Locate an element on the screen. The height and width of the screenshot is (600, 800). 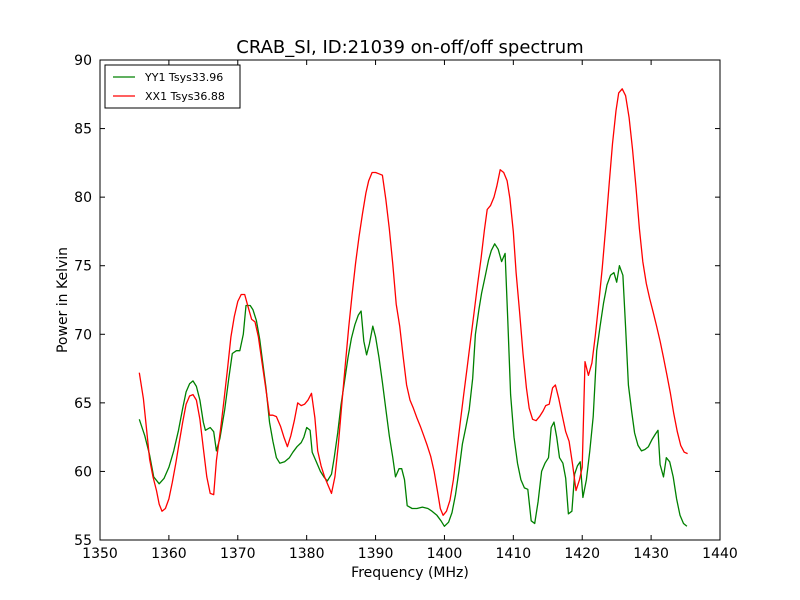
legend-box is located at coordinates (172, 86).